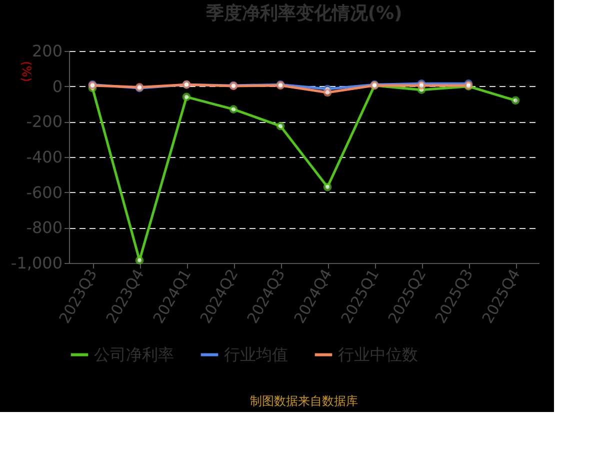  What do you see at coordinates (44, 122) in the screenshot?
I see `y-tick-label: -200` at bounding box center [44, 122].